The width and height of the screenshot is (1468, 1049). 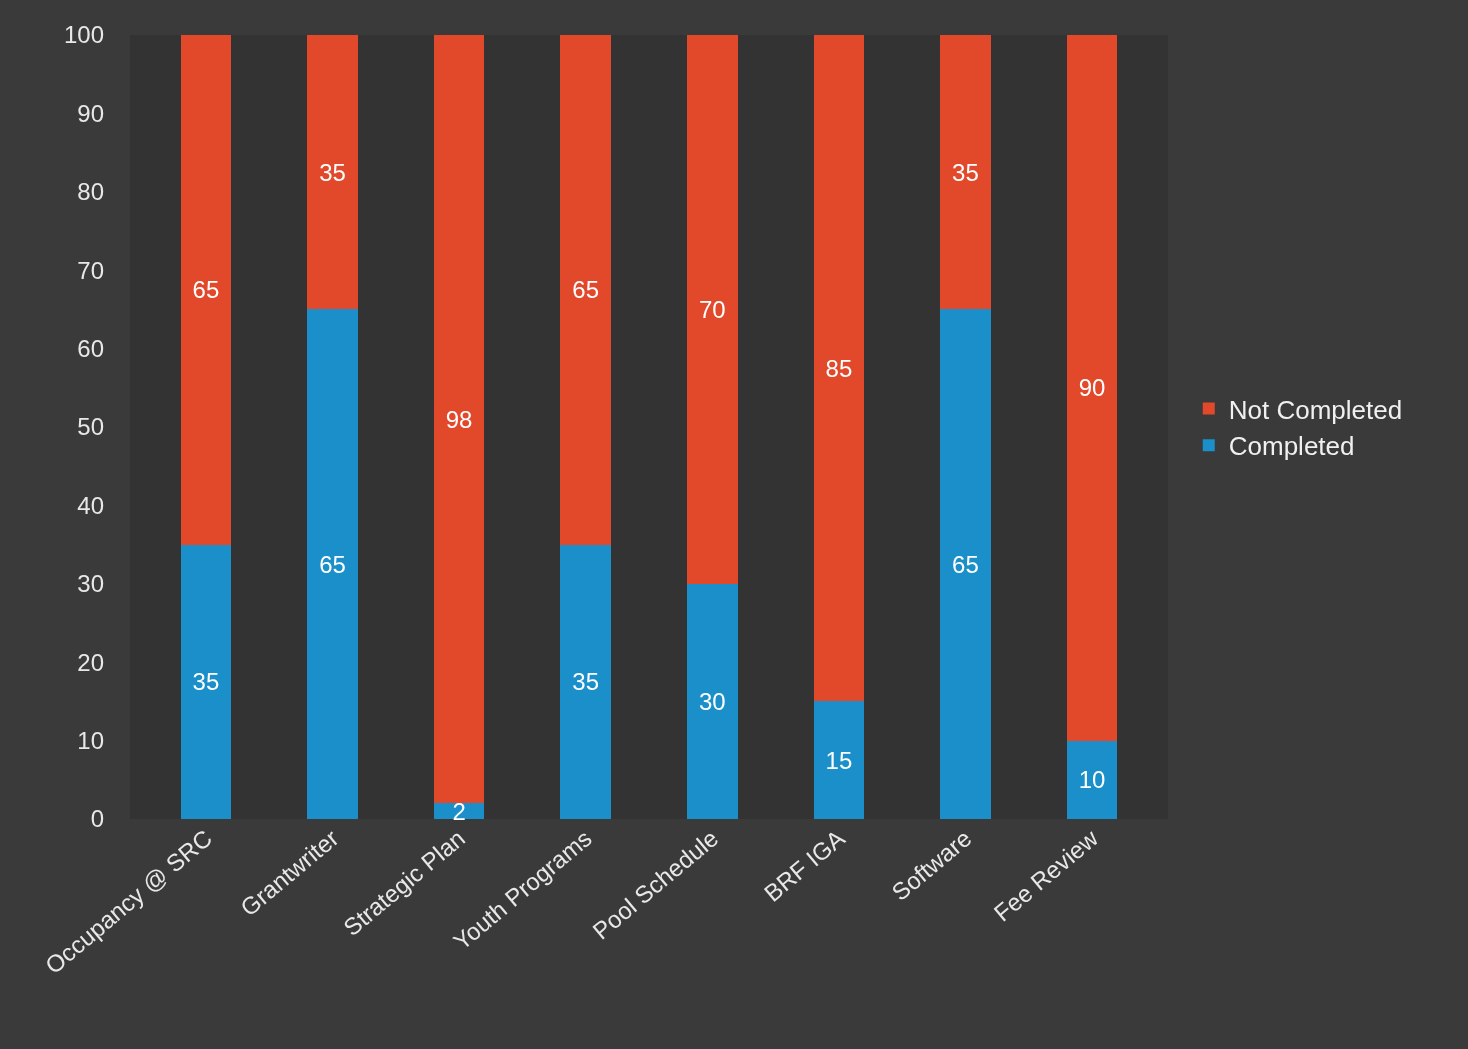 What do you see at coordinates (90, 740) in the screenshot?
I see `y-tick-label: 10` at bounding box center [90, 740].